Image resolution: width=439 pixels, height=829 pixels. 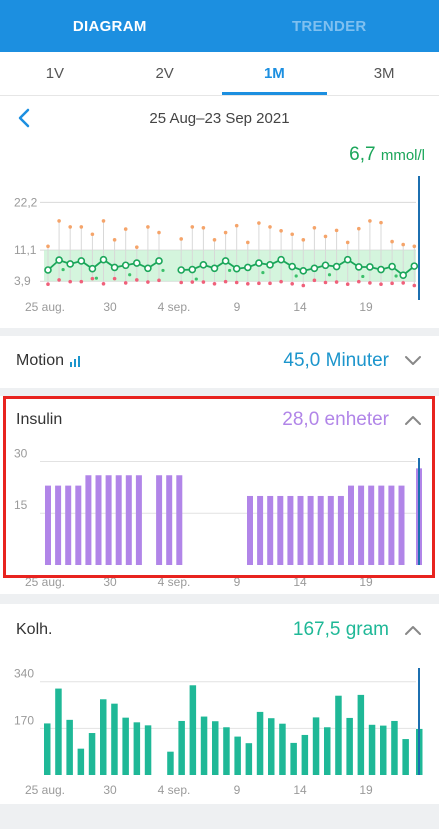 I want to click on range-tab-3m: 3M, so click(x=384, y=73).